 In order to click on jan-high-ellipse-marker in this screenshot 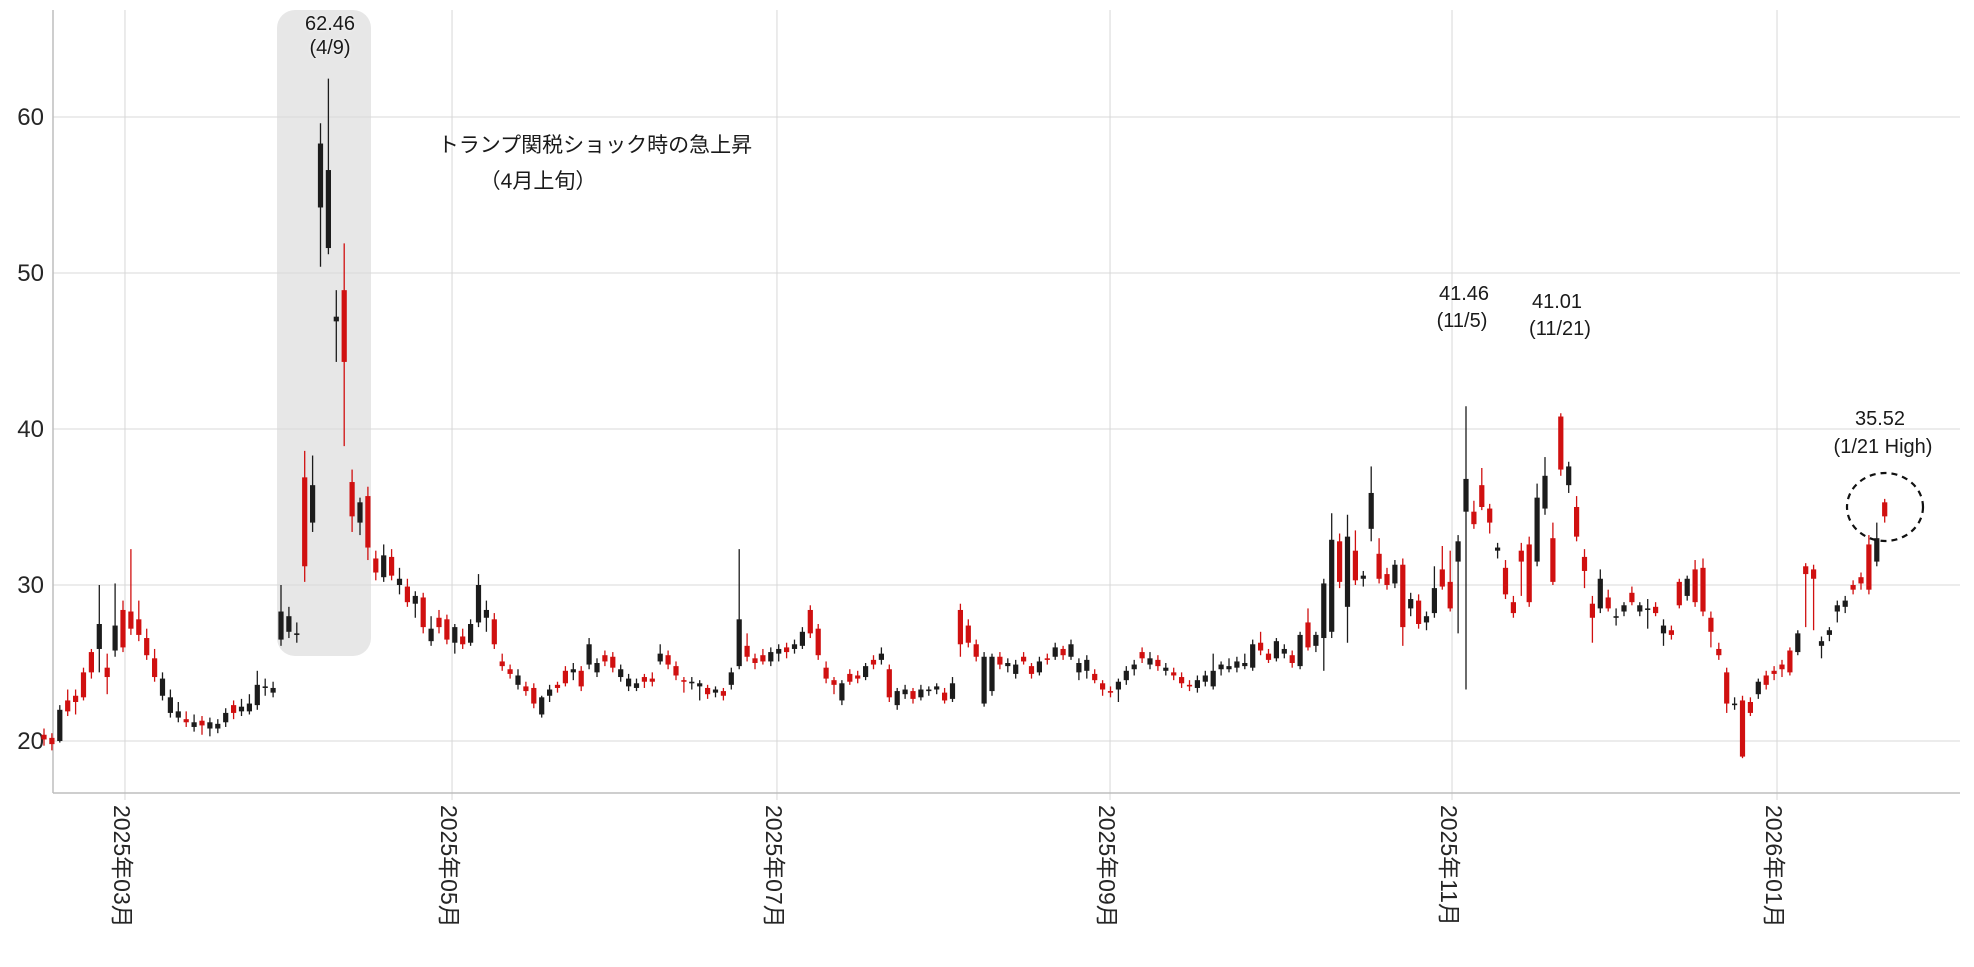, I will do `click(1885, 507)`.